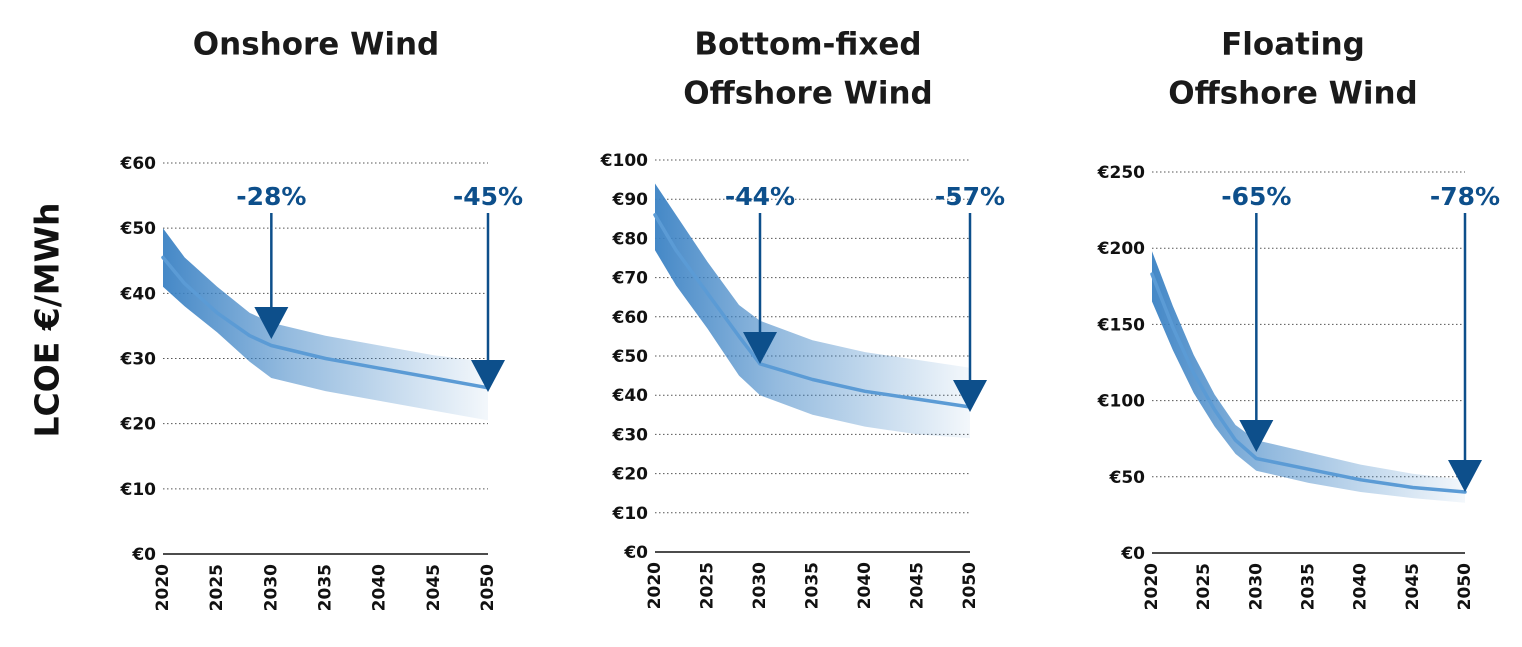 The height and width of the screenshot is (647, 1522). Describe the element at coordinates (1293, 45) in the screenshot. I see `chart-title: Floating` at that location.